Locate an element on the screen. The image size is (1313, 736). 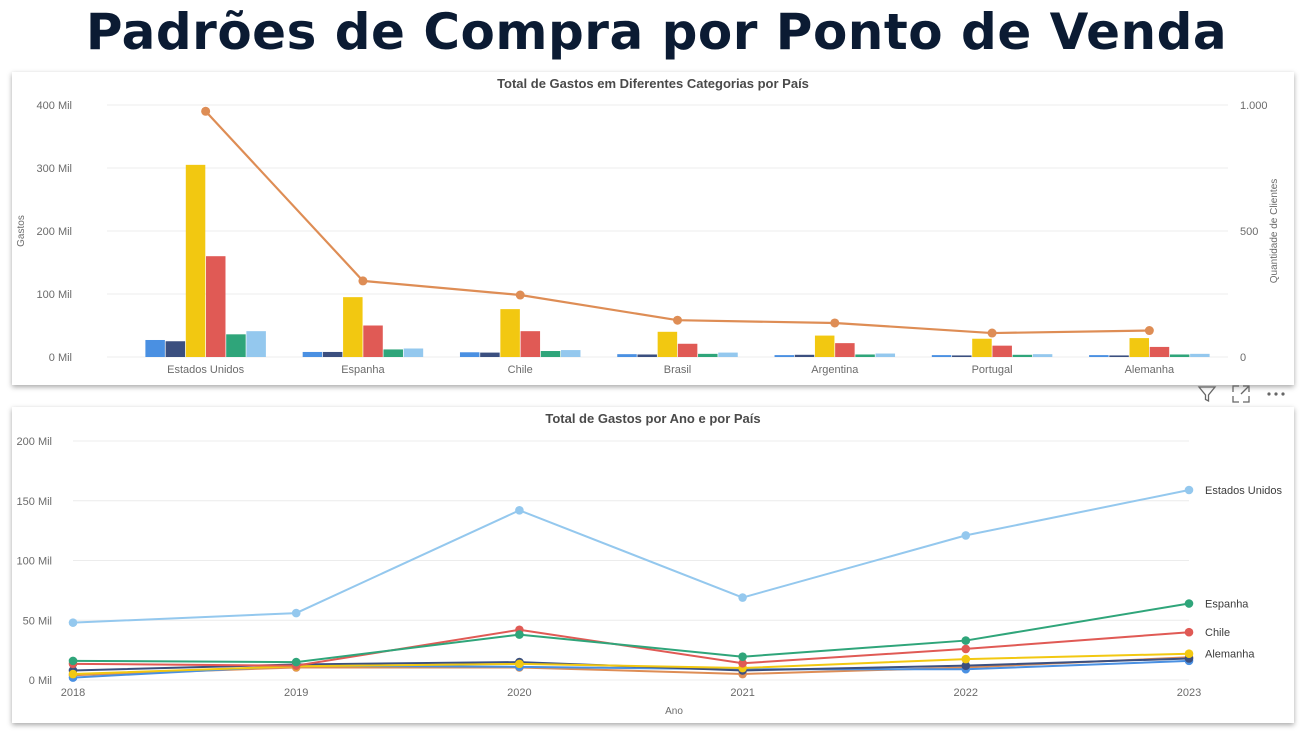
y-tick-label: 150 Mil is located at coordinates (34, 502).